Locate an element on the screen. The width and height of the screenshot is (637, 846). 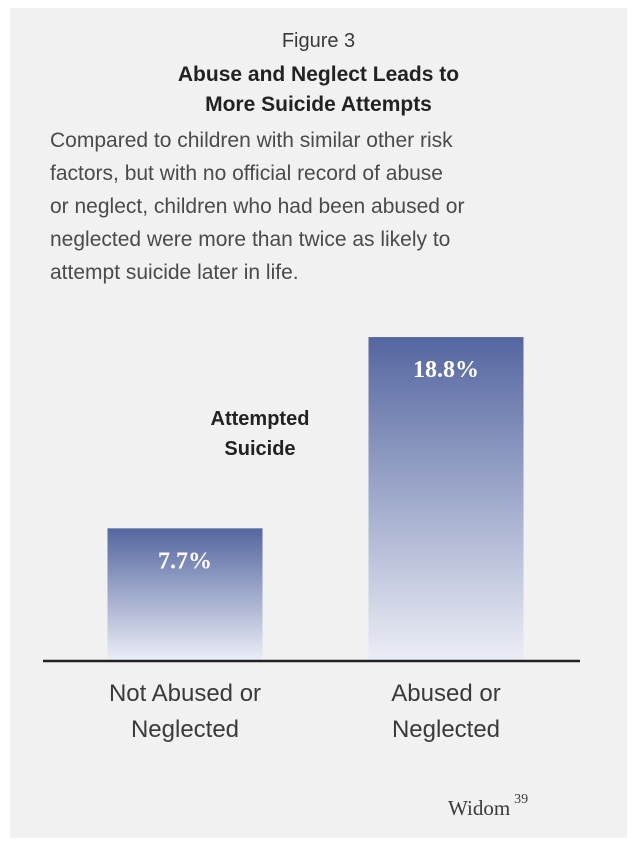
chart-annotation-line-1: Attempted is located at coordinates (260, 419).